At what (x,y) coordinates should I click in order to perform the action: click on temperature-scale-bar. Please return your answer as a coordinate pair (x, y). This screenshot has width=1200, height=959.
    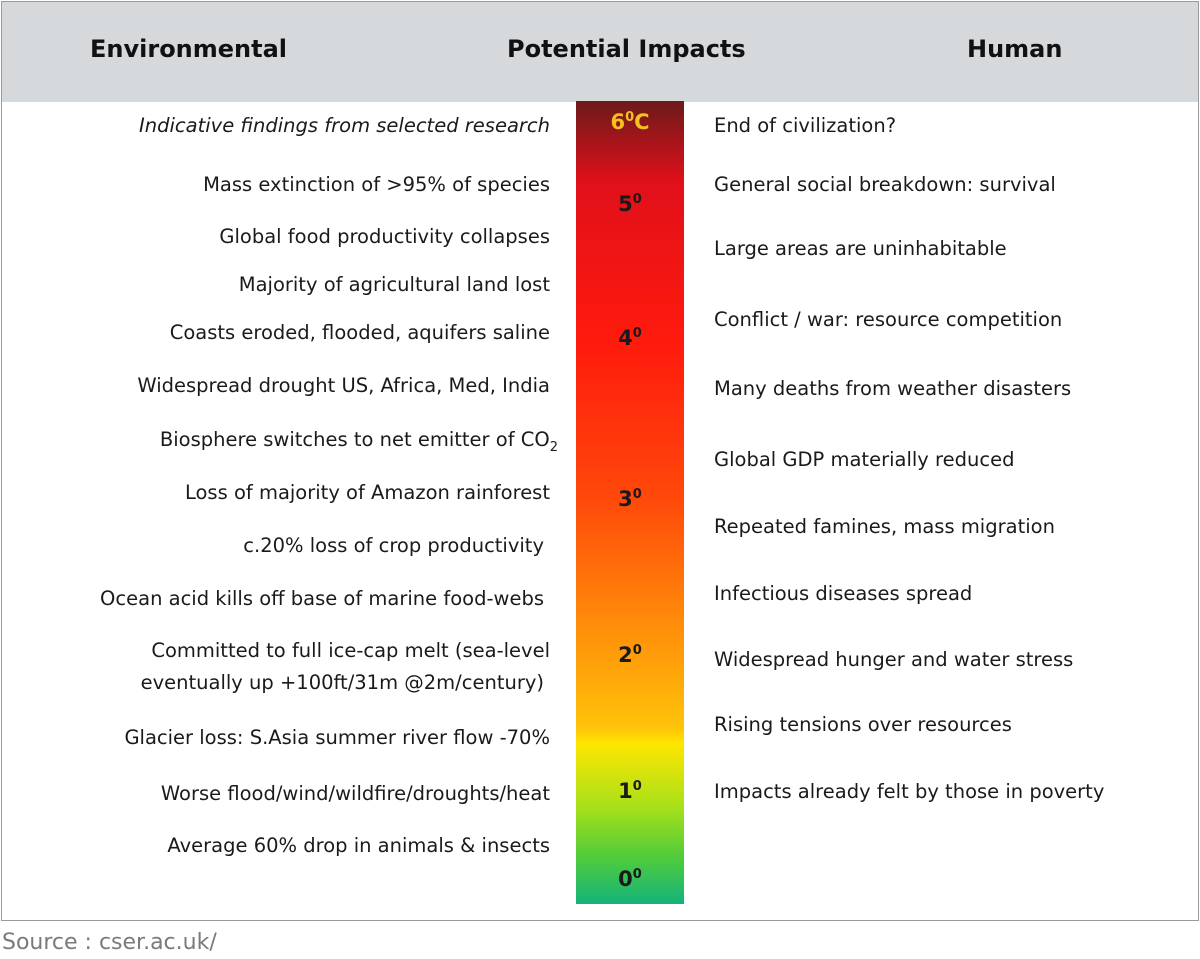
    Looking at the image, I should click on (630, 502).